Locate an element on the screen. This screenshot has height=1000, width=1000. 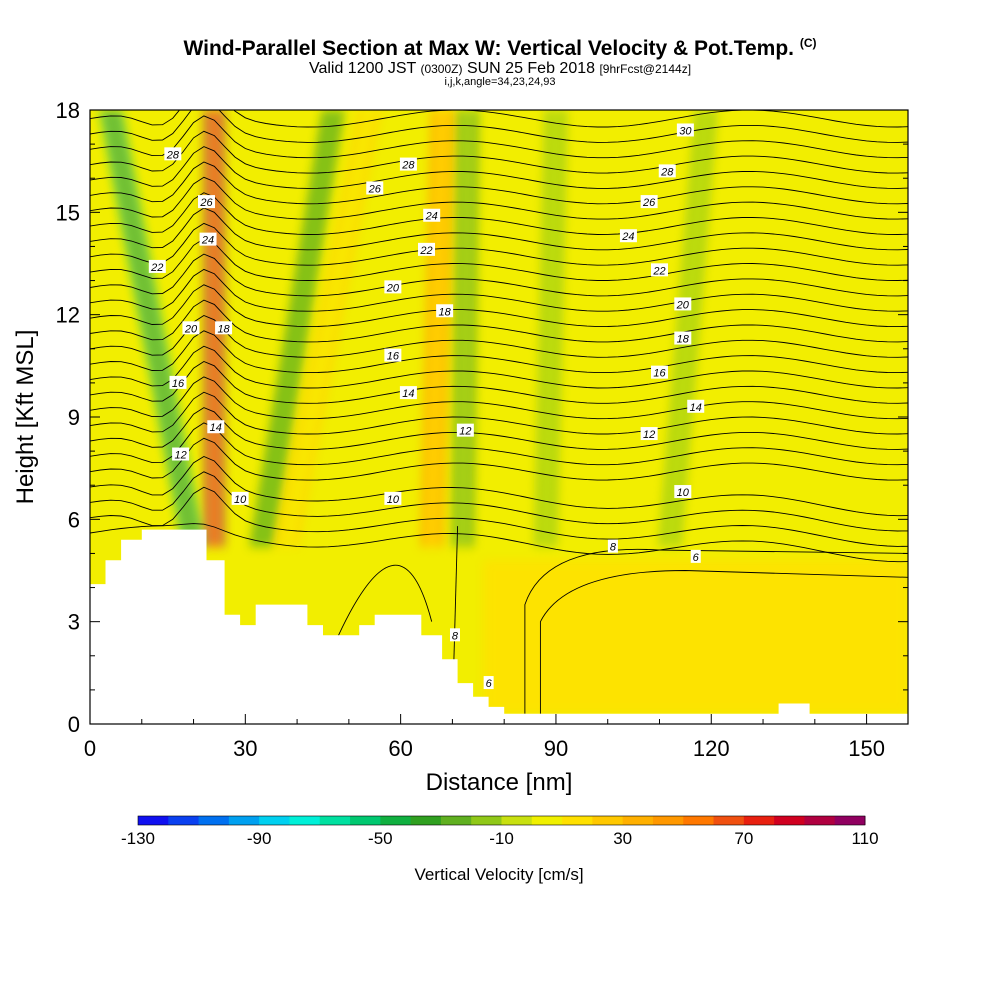
forecast-info: [9hrFcst@2144z] is located at coordinates (645, 69).